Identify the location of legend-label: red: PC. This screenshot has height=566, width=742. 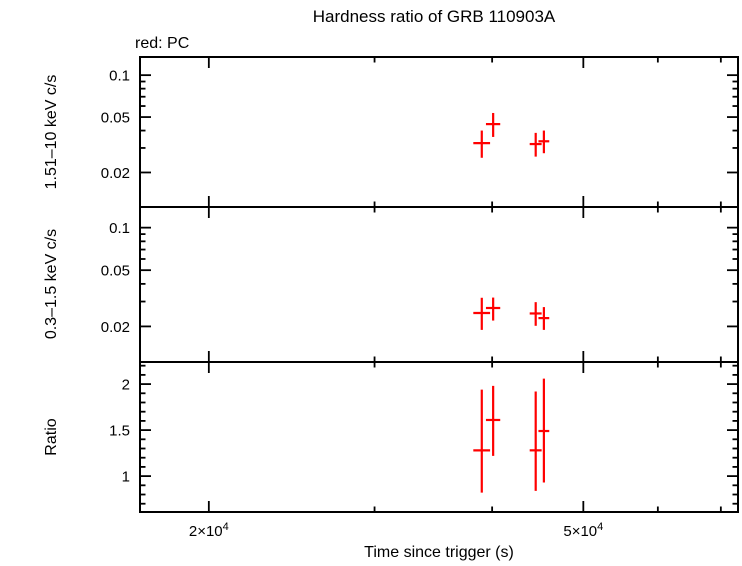
(162, 43).